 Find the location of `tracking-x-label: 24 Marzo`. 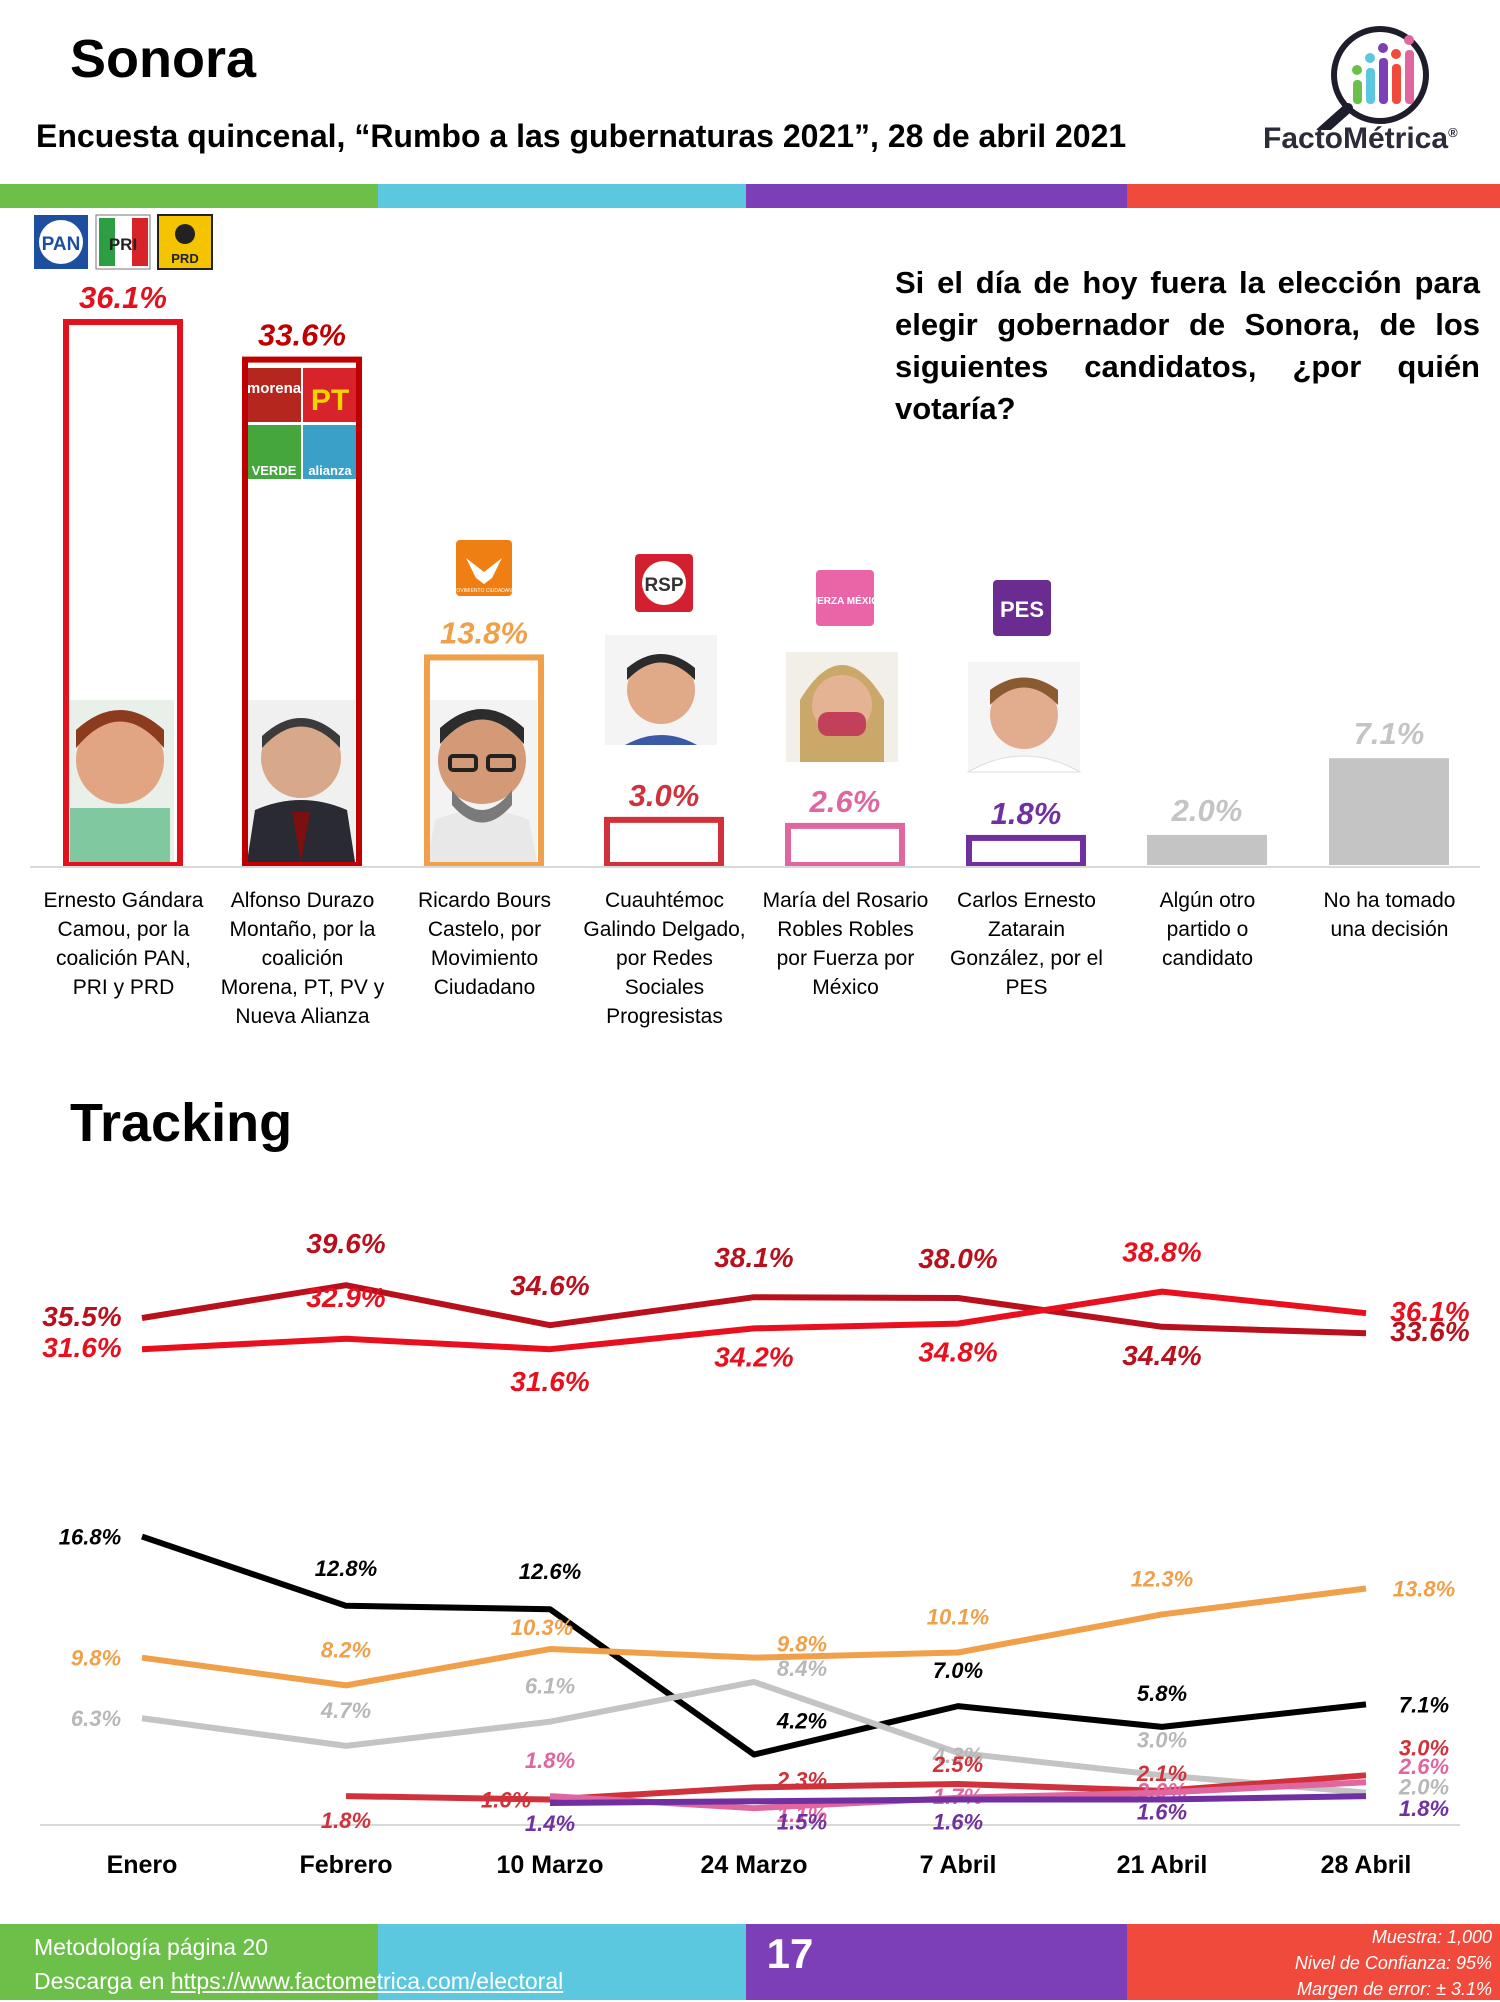

tracking-x-label: 24 Marzo is located at coordinates (754, 1865).